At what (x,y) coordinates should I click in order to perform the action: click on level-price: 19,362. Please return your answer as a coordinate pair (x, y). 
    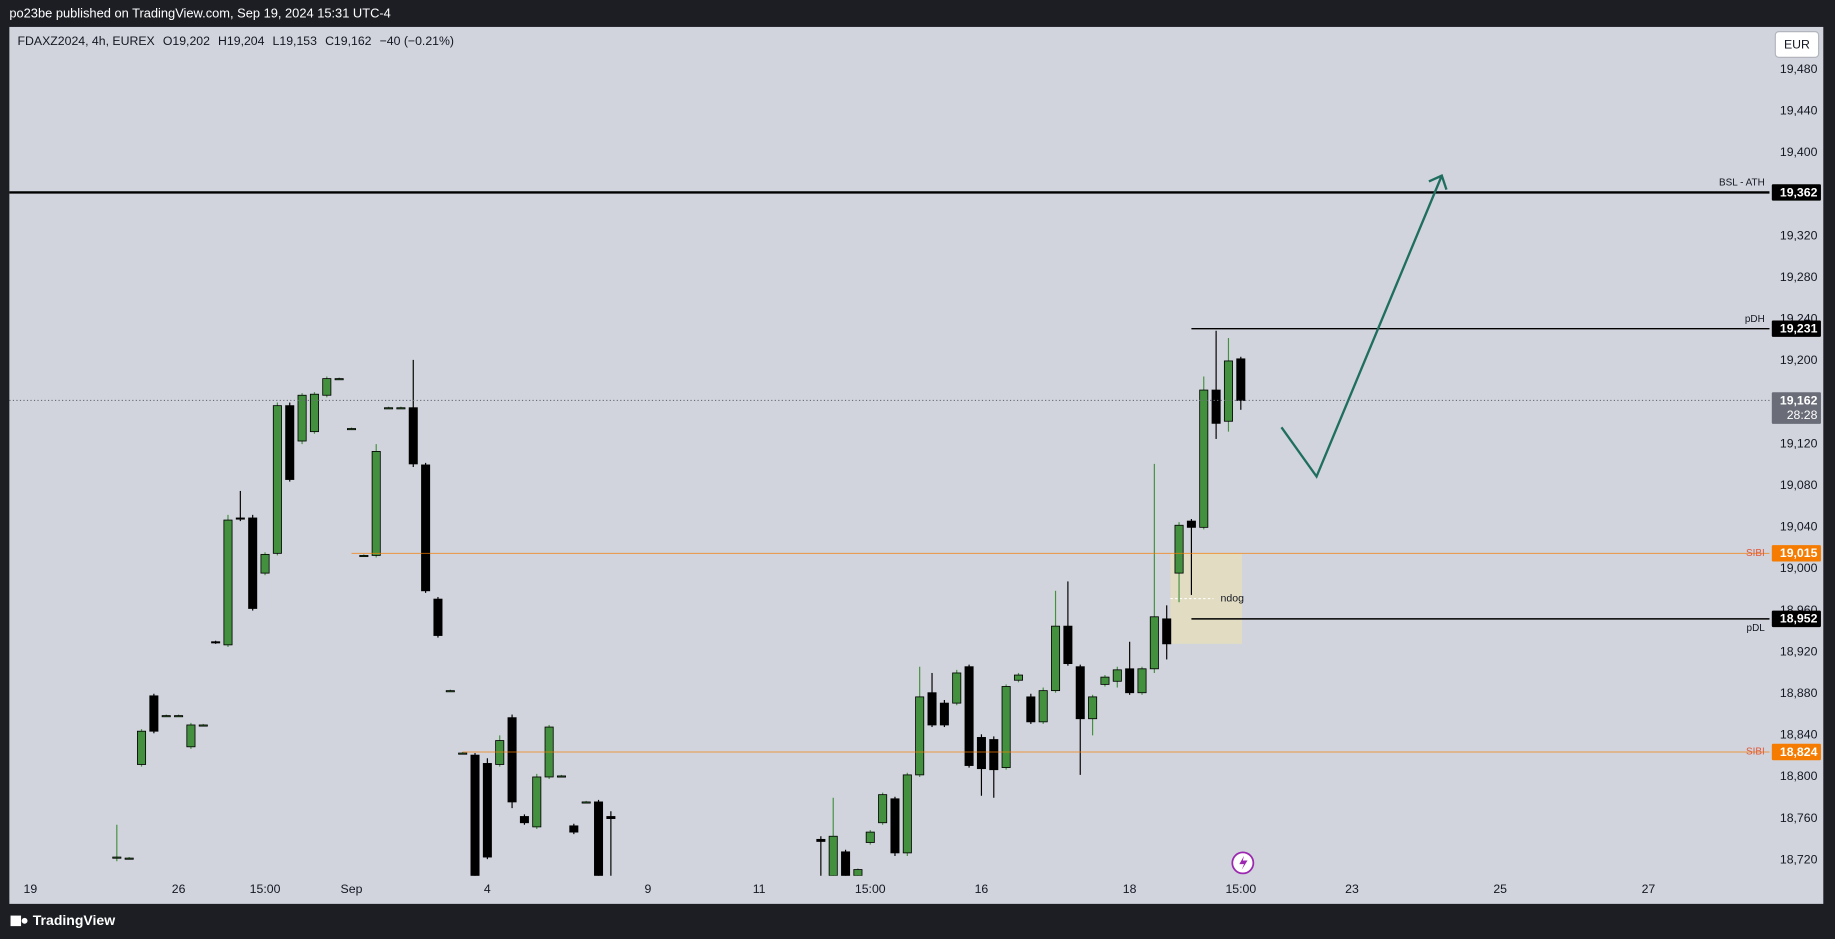
    Looking at the image, I should click on (1799, 192).